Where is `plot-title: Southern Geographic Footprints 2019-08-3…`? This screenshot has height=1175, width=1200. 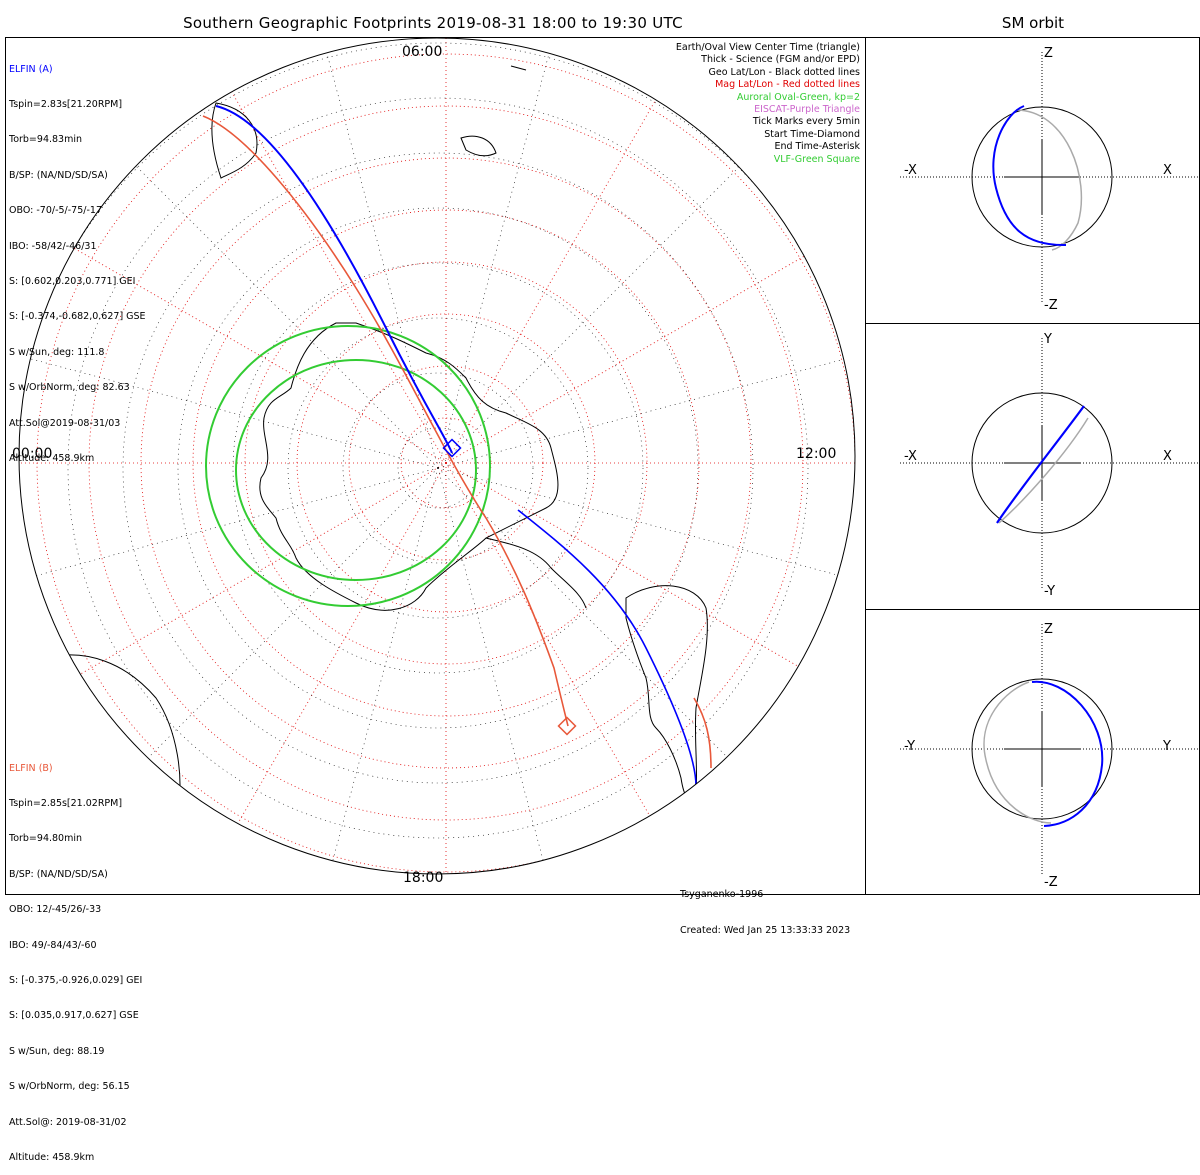
plot-title: Southern Geographic Footprints 2019-08-3… is located at coordinates (433, 23).